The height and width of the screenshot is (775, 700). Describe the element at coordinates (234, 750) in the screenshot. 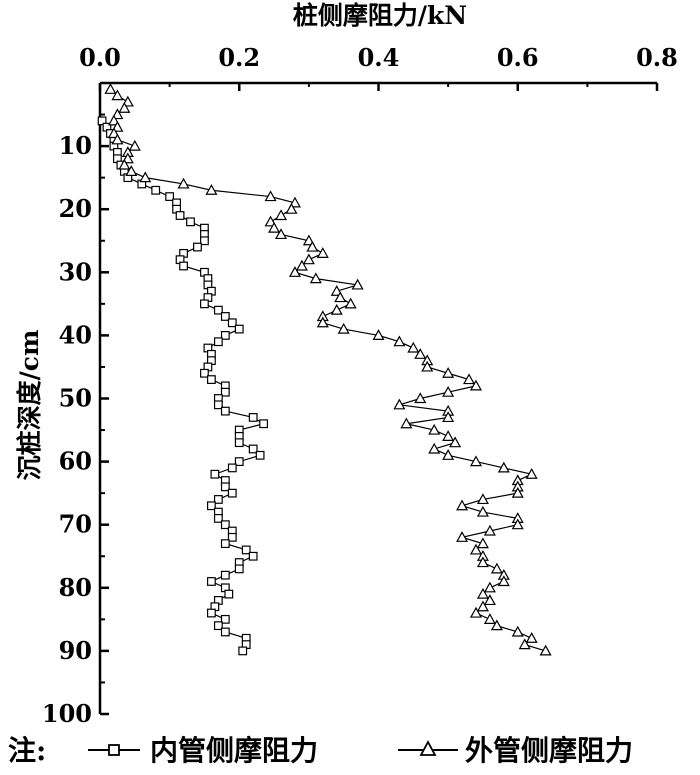

I see `legend-label-inner: 内管侧摩阻力` at that location.